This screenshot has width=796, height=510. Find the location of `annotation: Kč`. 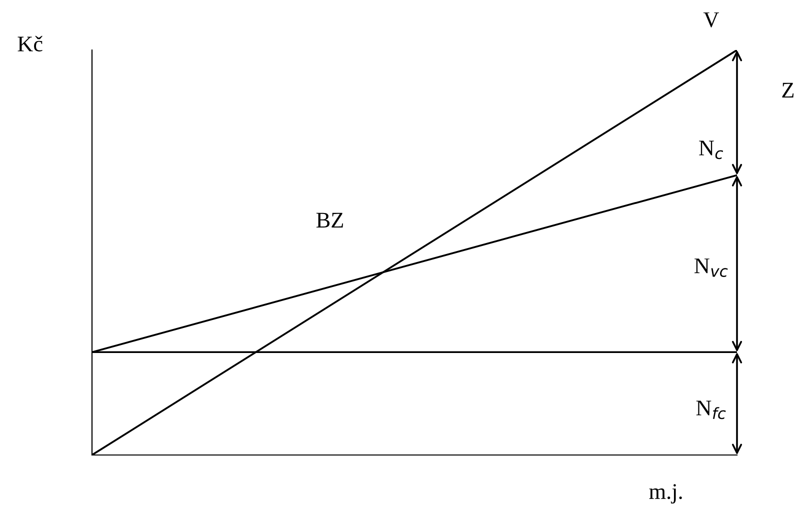

annotation: Kč is located at coordinates (30, 44).